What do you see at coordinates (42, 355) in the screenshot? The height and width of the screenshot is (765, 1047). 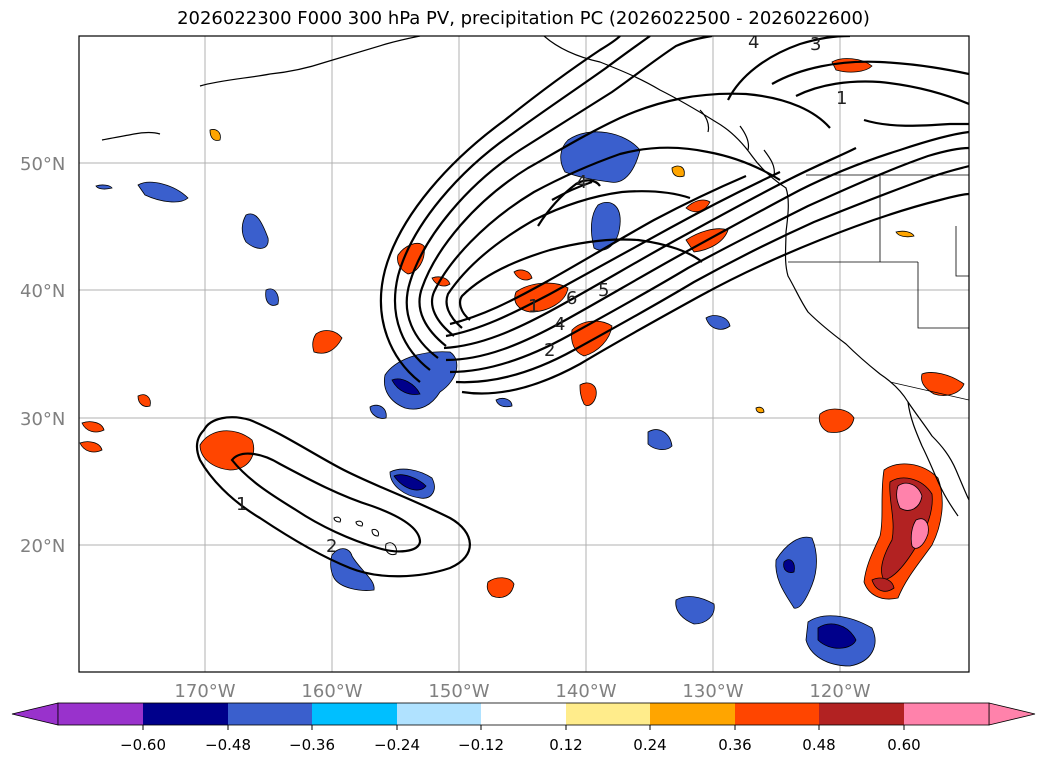 I see `latitude-labels: 50°N 40°N 30°N 20°N` at bounding box center [42, 355].